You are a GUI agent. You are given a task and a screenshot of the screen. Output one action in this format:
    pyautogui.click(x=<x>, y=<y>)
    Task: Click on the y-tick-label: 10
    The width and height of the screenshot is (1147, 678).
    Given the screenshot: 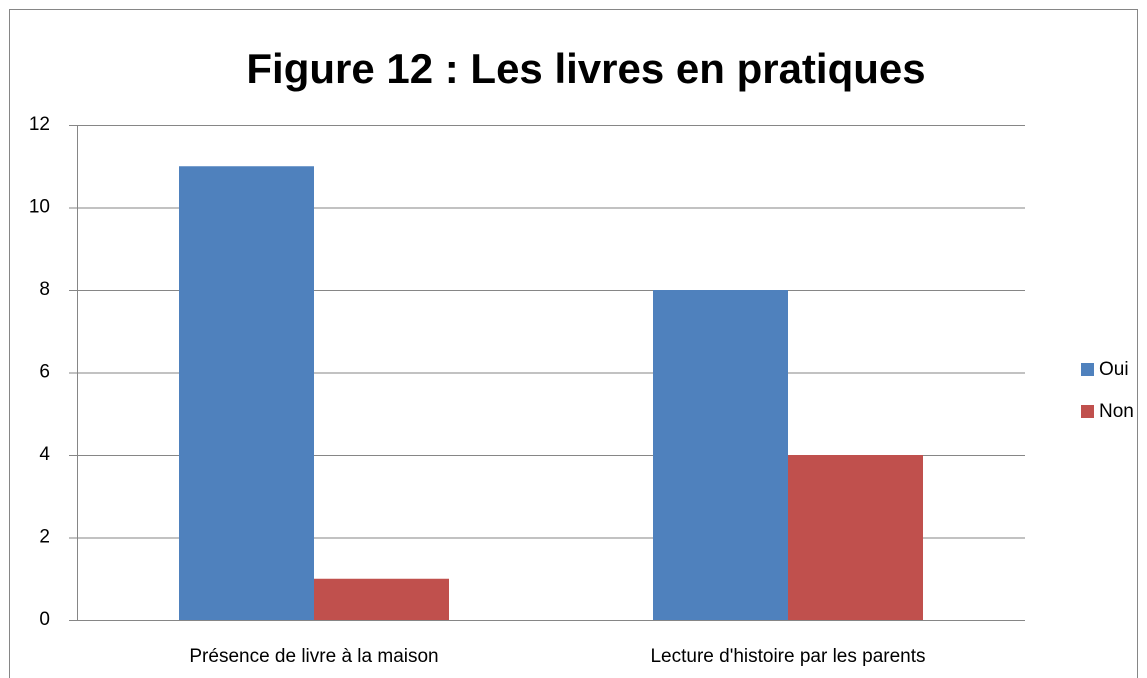 What is the action you would take?
    pyautogui.click(x=39, y=207)
    